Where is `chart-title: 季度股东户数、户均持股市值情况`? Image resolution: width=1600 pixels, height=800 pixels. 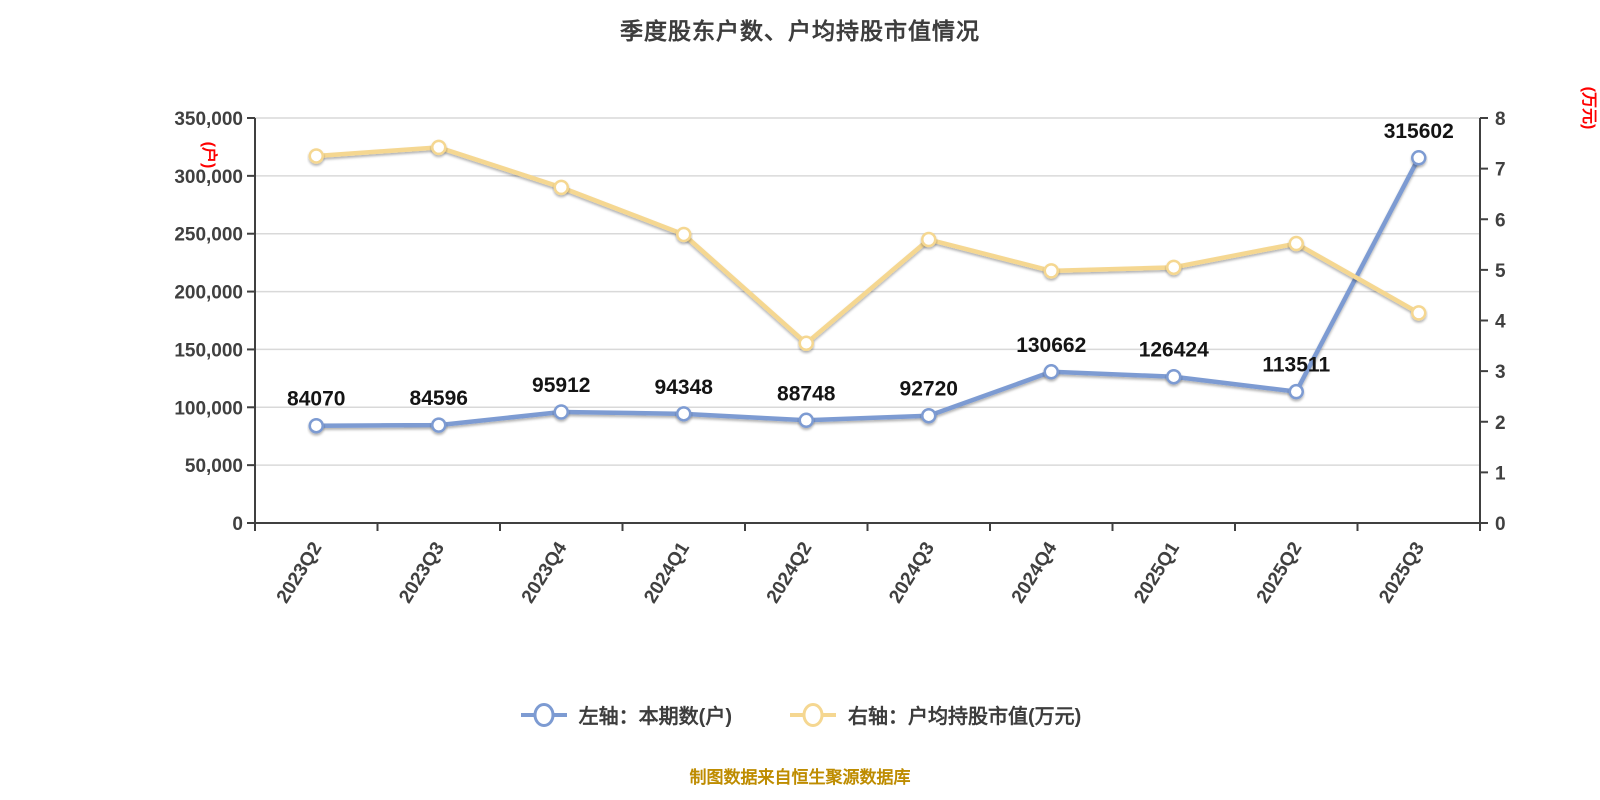
chart-title: 季度股东户数、户均持股市值情况 is located at coordinates (800, 31).